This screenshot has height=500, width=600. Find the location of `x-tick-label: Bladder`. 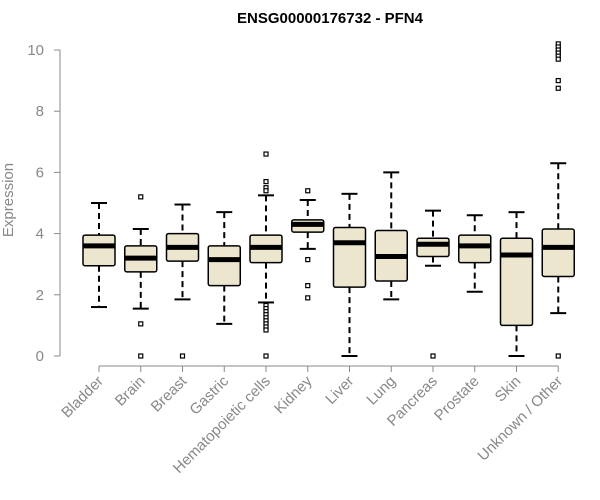

x-tick-label: Bladder is located at coordinates (82, 397).